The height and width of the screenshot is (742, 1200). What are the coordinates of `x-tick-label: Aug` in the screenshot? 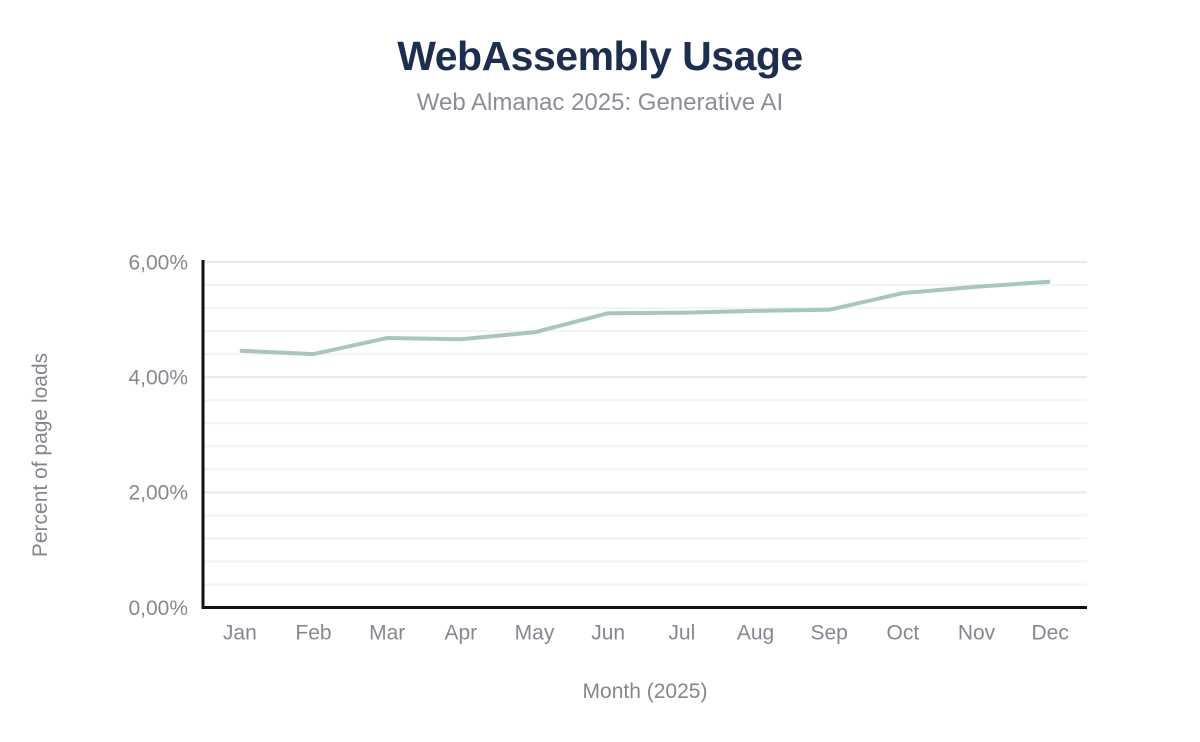 It's located at (755, 633).